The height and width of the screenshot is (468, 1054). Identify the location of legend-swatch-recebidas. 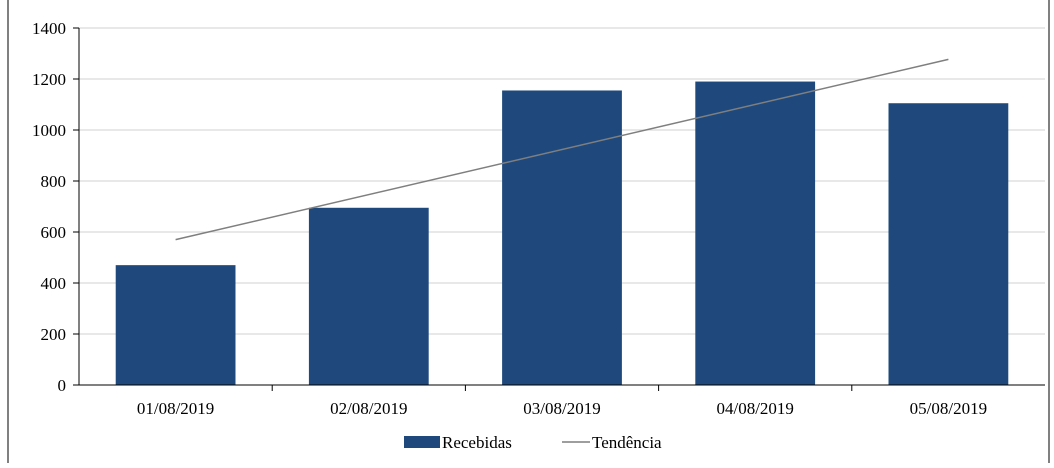
(422, 442).